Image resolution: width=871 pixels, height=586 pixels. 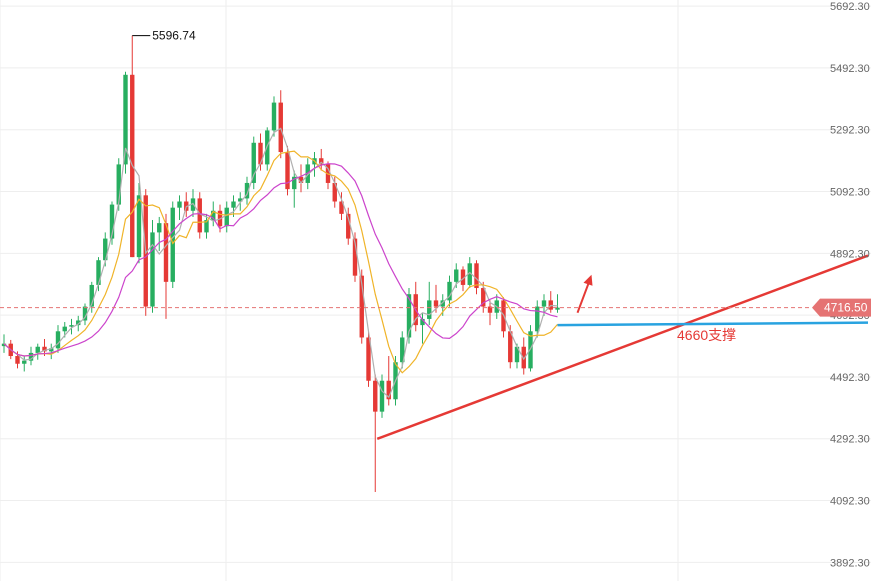 What do you see at coordinates (706, 335) in the screenshot?
I see `support-label: 4660支撑` at bounding box center [706, 335].